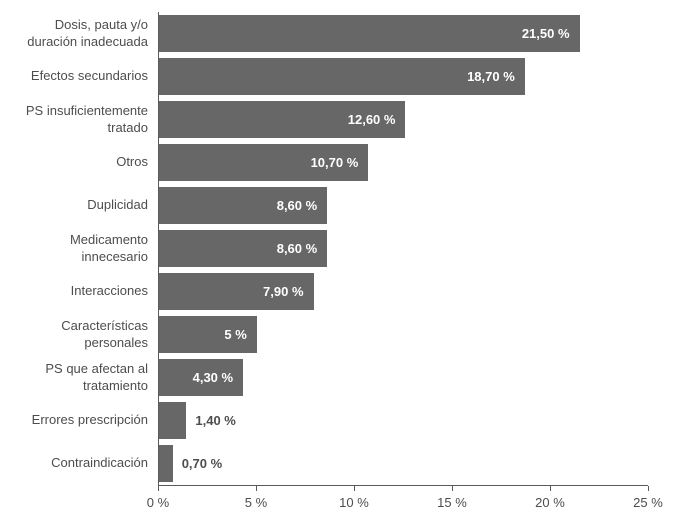 Image resolution: width=674 pixels, height=532 pixels. What do you see at coordinates (256, 502) in the screenshot?
I see `x-axis-tick-label: 5 %` at bounding box center [256, 502].